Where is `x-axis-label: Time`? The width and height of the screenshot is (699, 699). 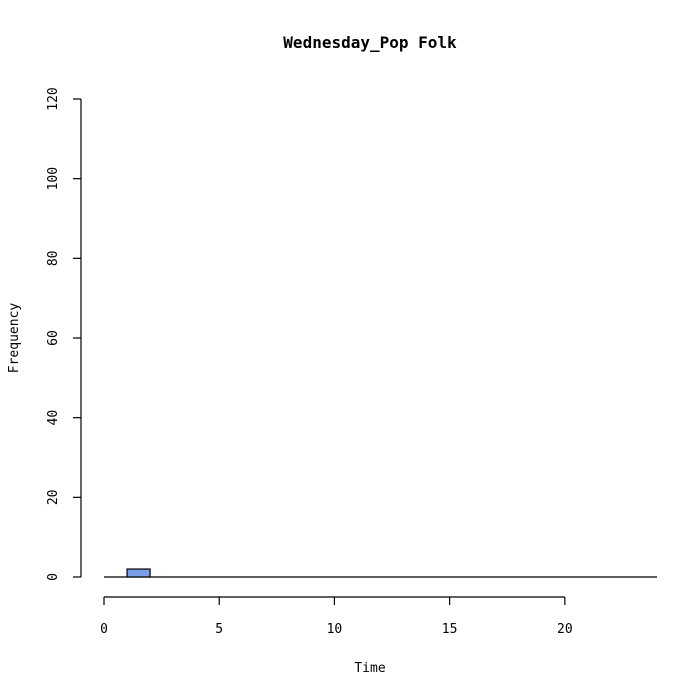 x-axis-label: Time is located at coordinates (369, 668).